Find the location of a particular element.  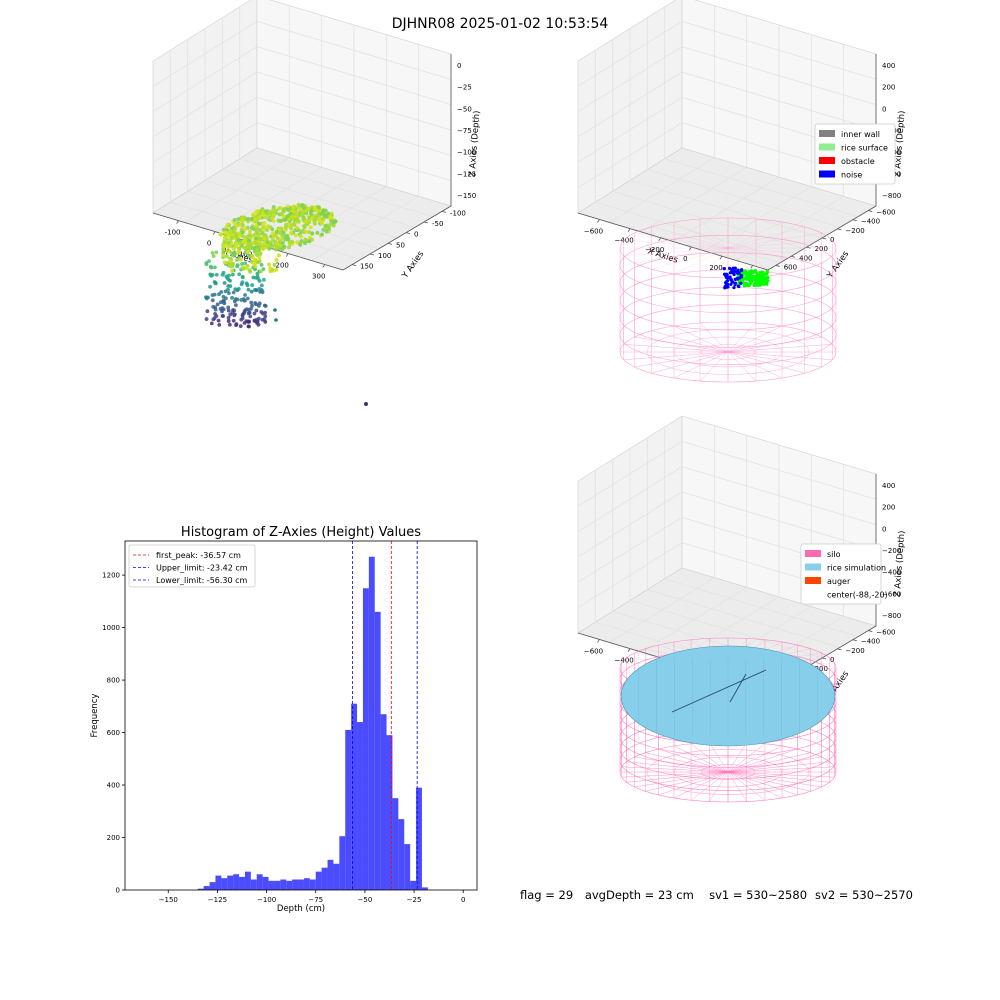

y-tick-label: 50 is located at coordinates (400, 245).